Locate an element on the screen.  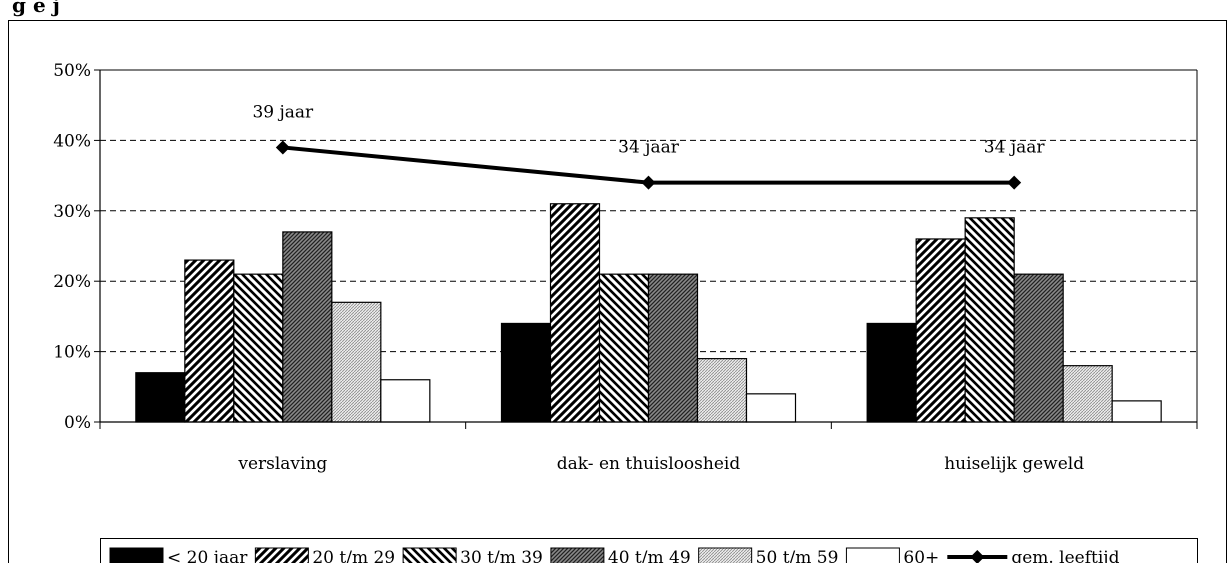
y-tick-label: 0% is located at coordinates (77, 423).